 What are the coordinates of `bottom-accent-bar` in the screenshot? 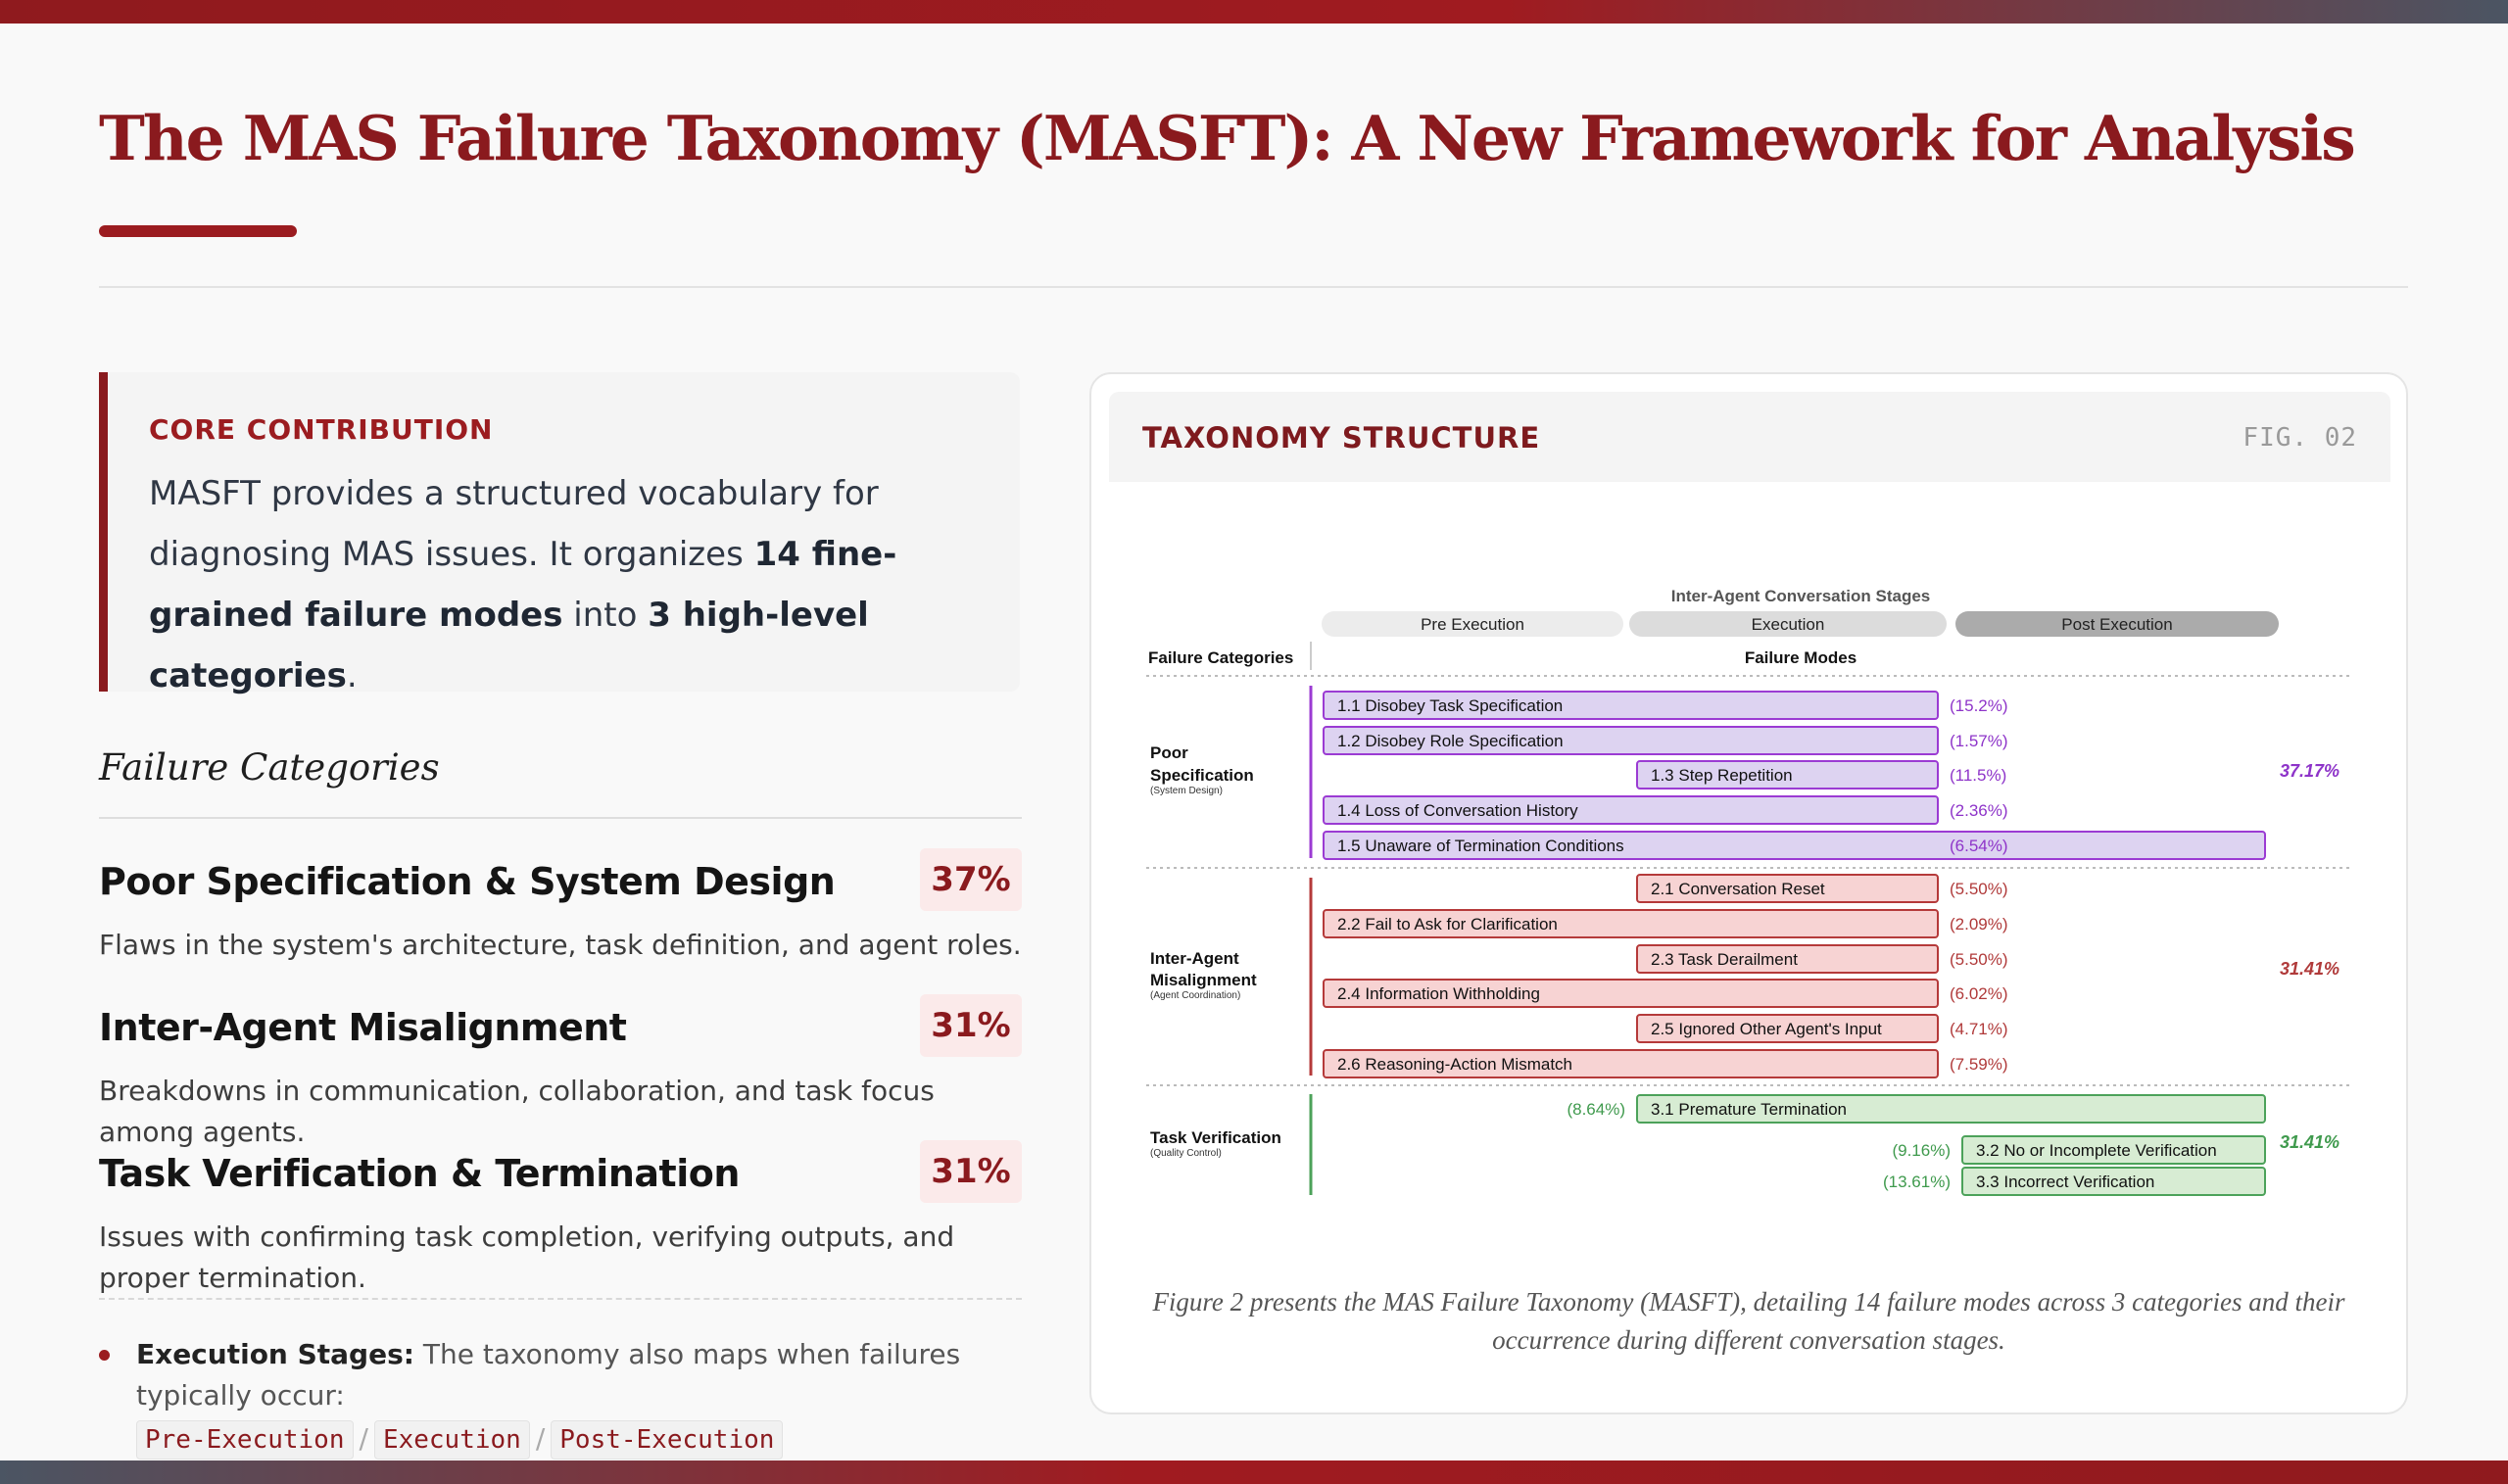 It's located at (1254, 1472).